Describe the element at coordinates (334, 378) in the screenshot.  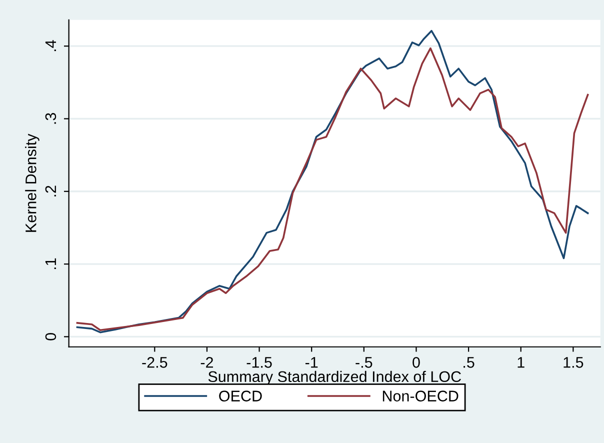
I see `x-axis-title: Summary Standardized Index of LOC` at that location.